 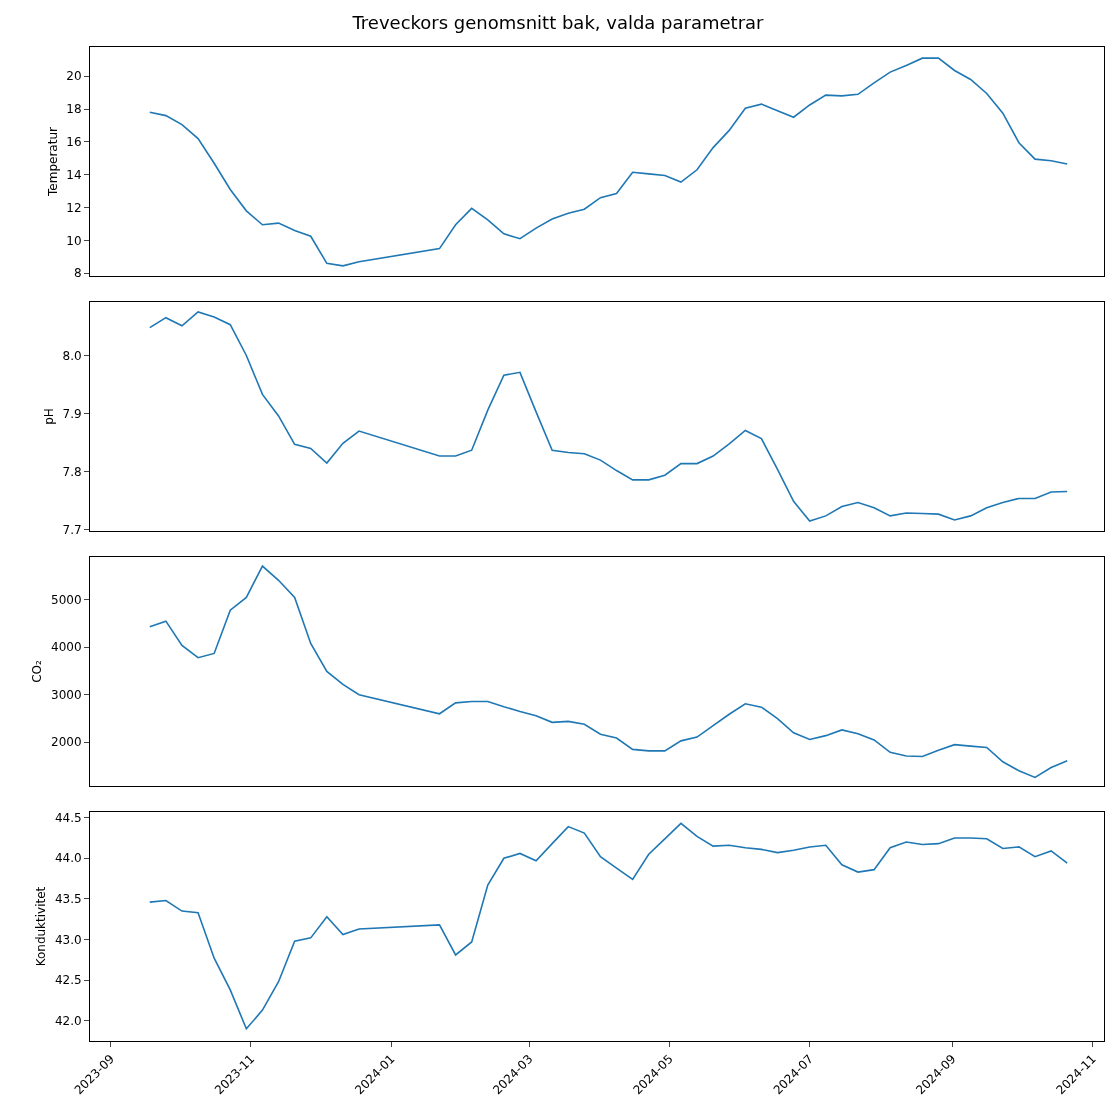 I want to click on chart-title: Treveckors genomsnitt bak, valda parametrar, so click(x=558, y=23).